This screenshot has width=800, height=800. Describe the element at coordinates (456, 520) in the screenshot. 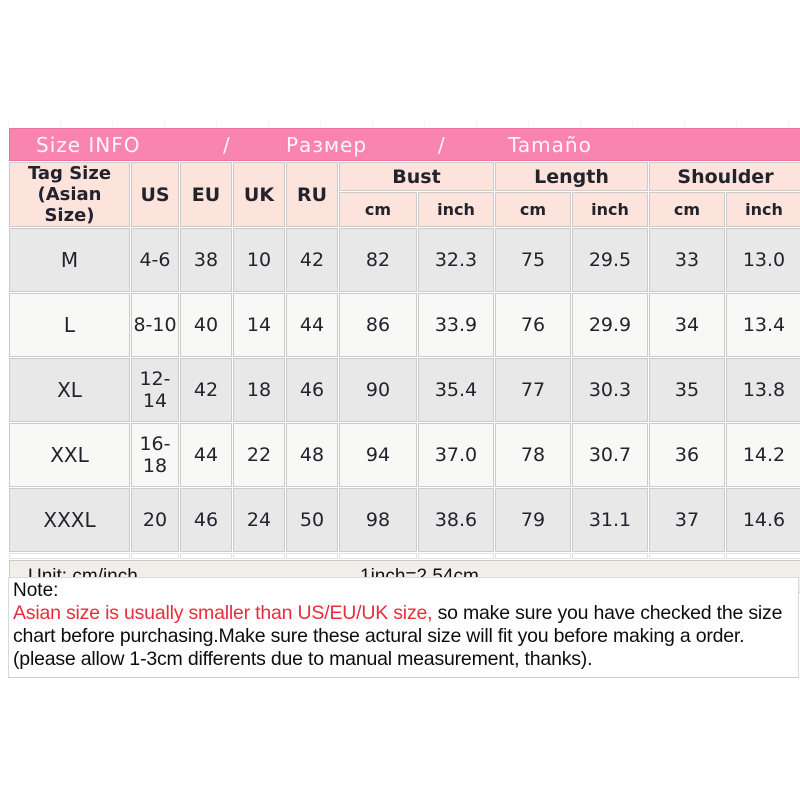

I see `cell-bust-inch: 38.6` at that location.